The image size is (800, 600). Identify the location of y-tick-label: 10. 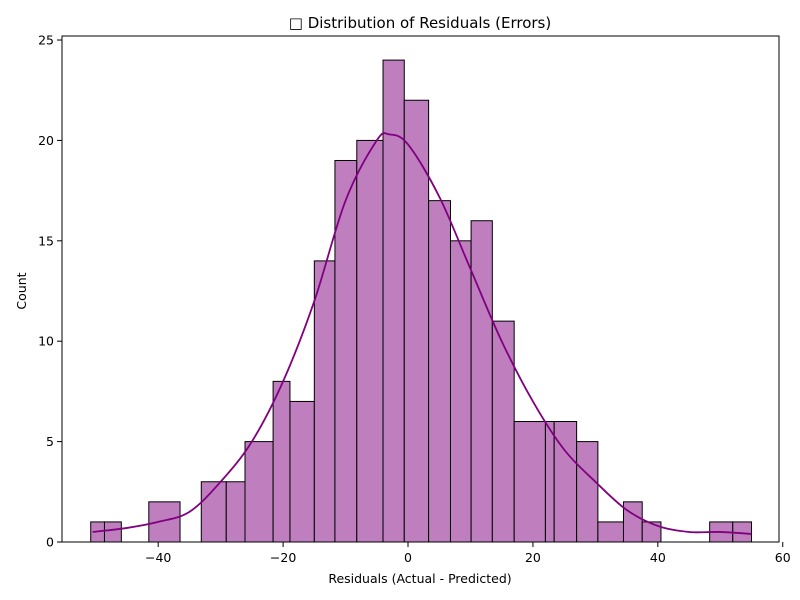
(46, 341).